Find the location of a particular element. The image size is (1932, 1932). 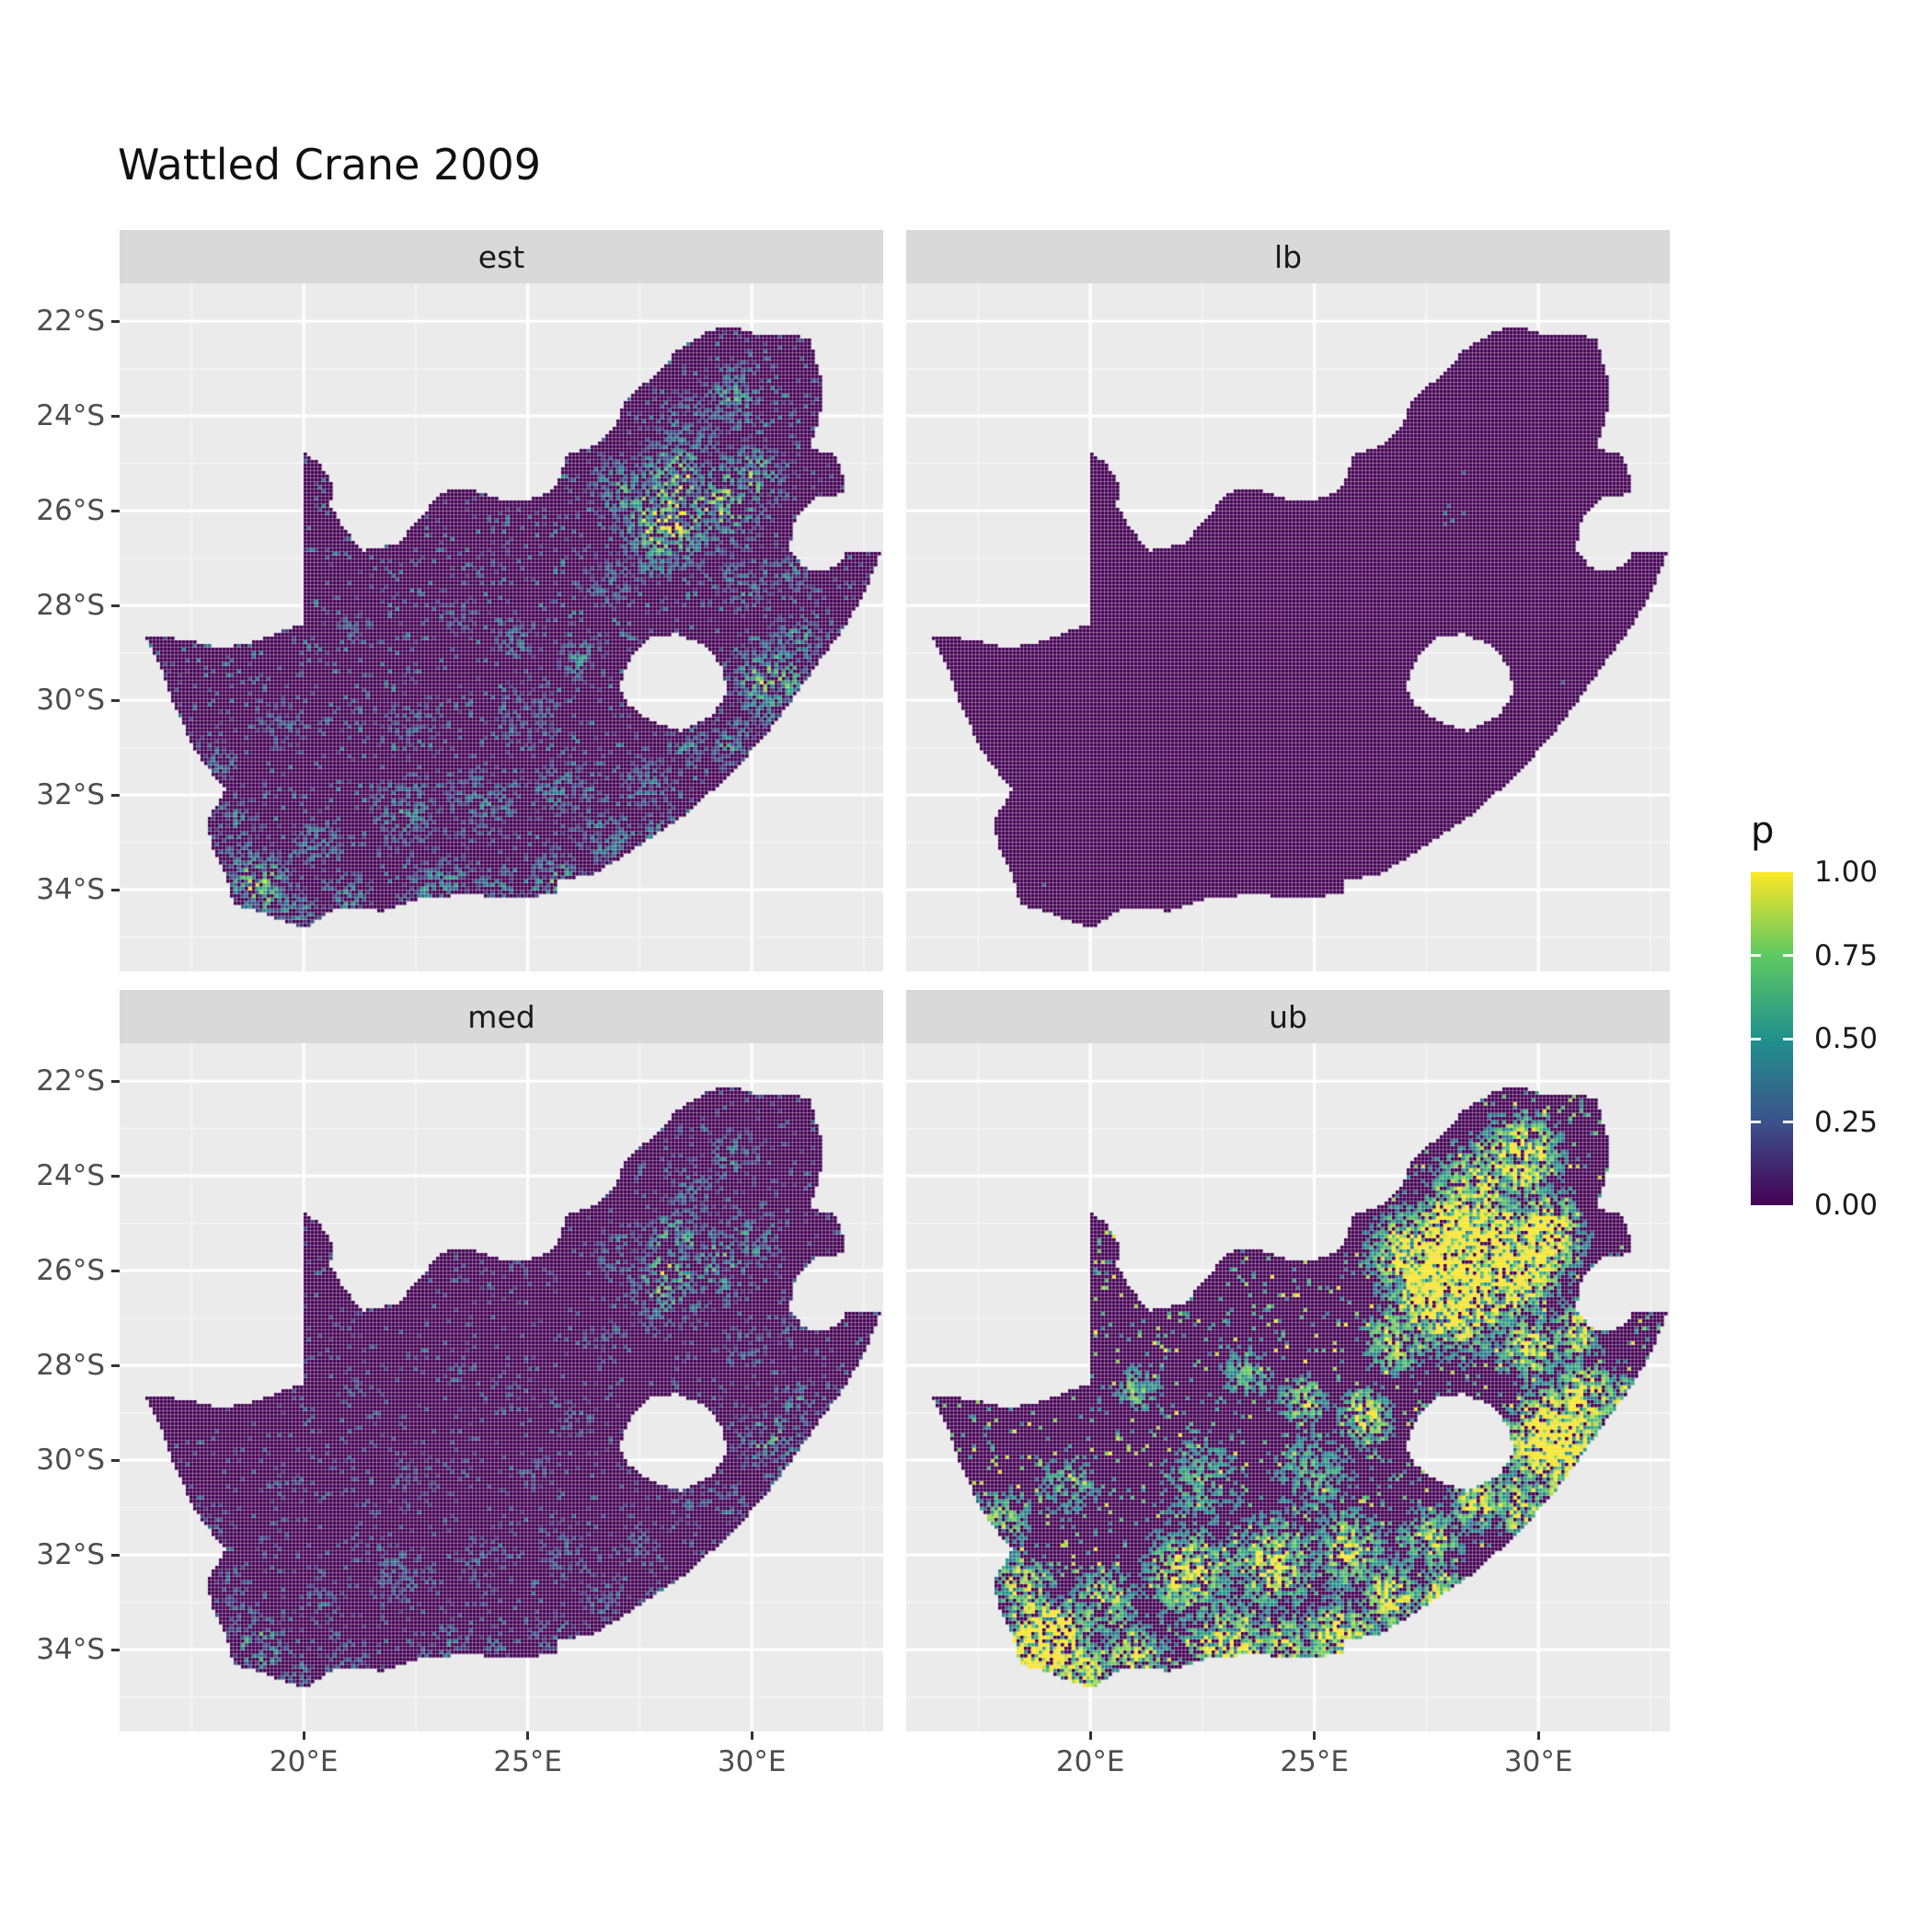

facet-strip-ub: ub is located at coordinates (1288, 1016).